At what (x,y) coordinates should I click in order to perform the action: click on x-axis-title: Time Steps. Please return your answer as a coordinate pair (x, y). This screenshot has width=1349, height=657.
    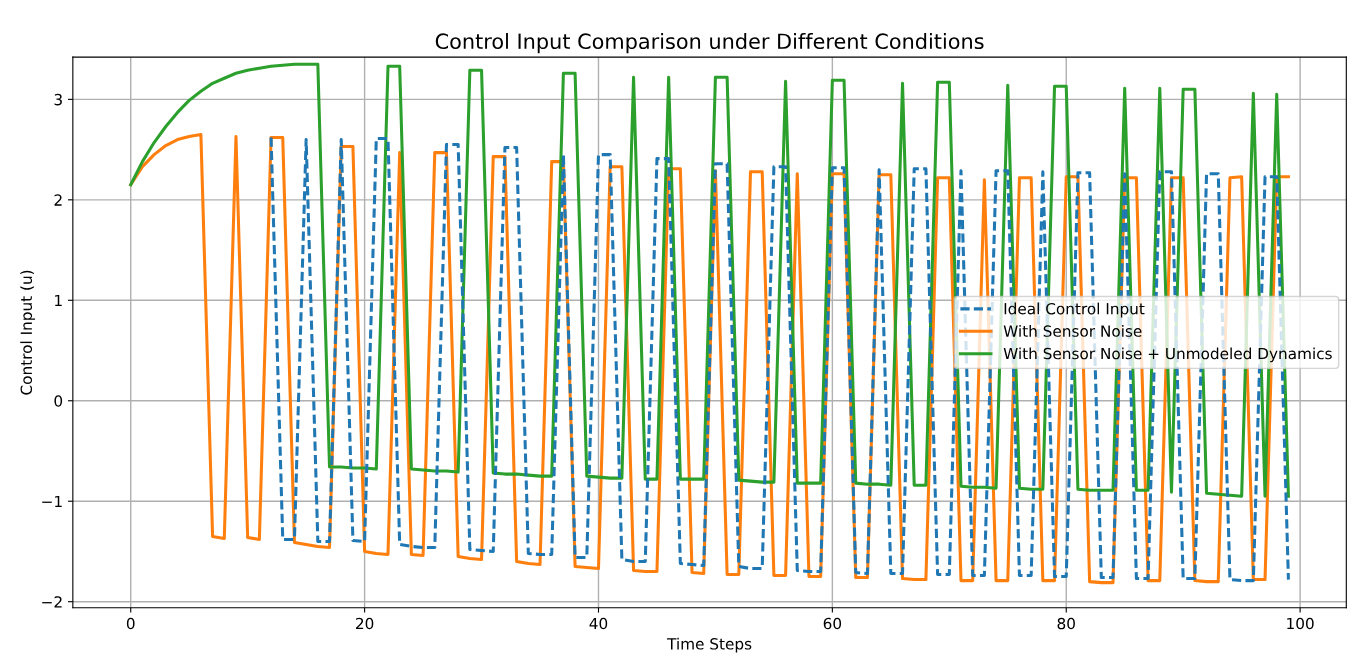
    Looking at the image, I should click on (709, 645).